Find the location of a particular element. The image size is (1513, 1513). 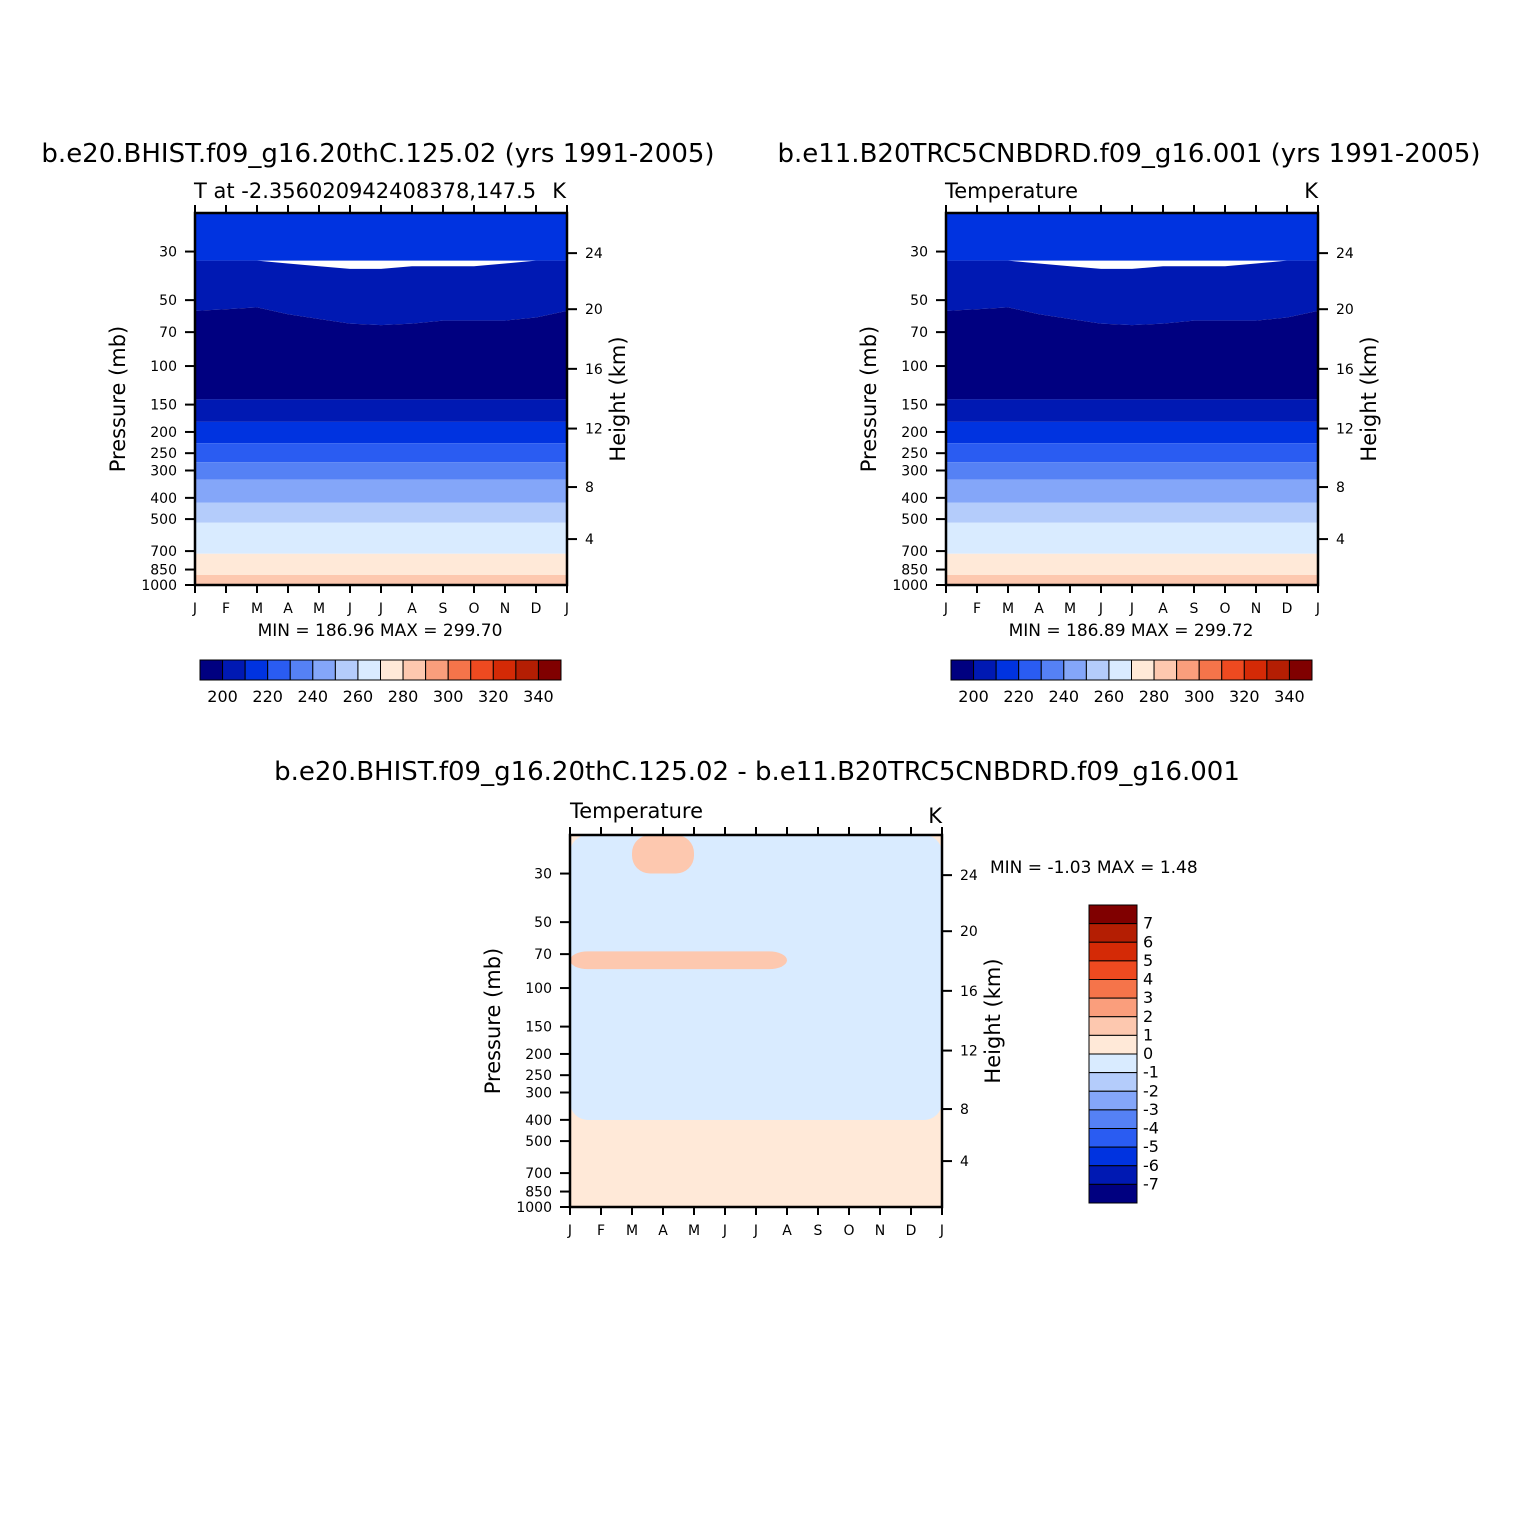

y-tick-label: 1000 is located at coordinates (159, 586).